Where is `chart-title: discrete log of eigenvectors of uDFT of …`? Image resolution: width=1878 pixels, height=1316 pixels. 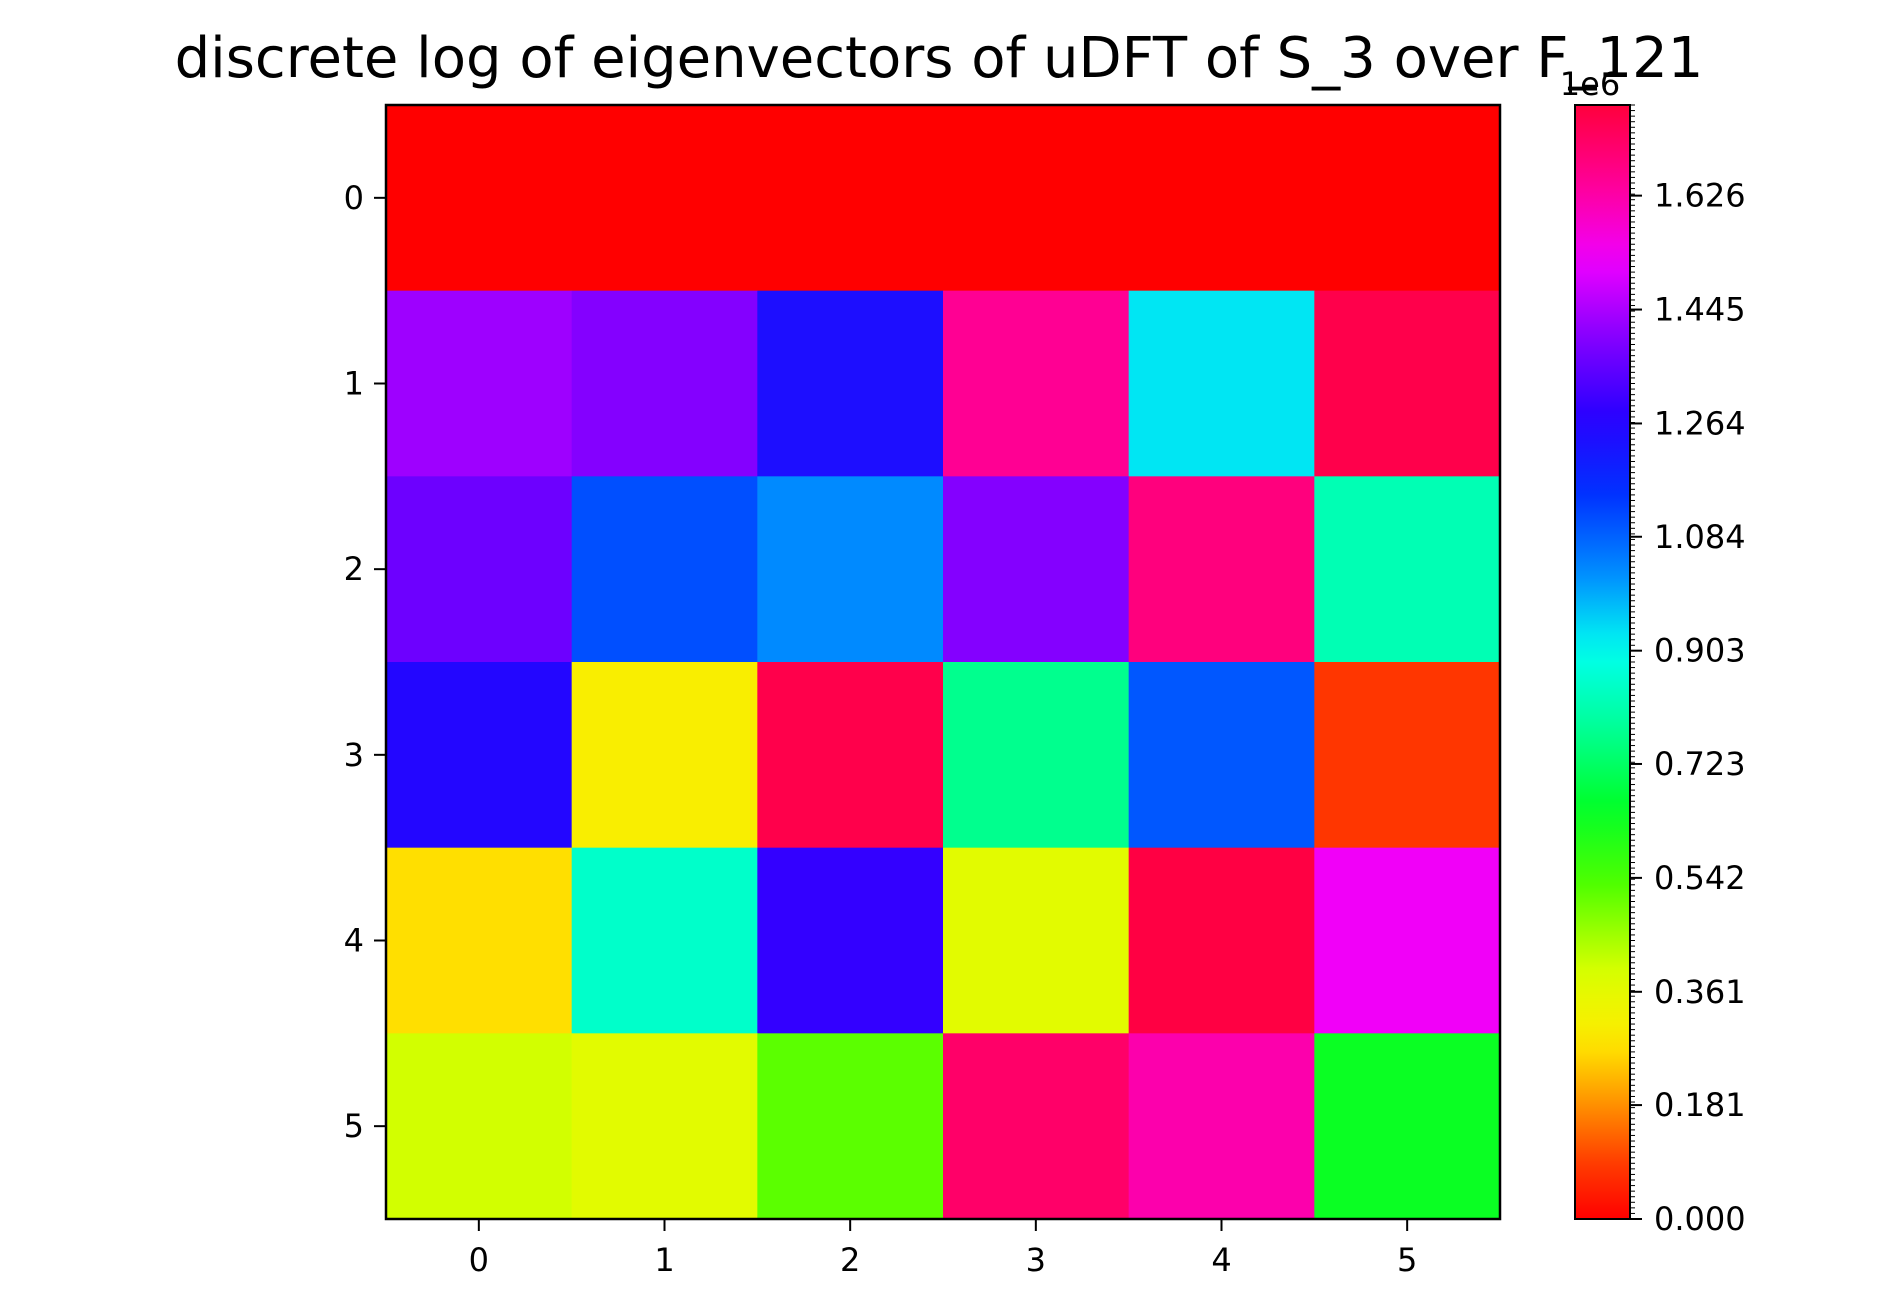
chart-title: discrete log of eigenvectors of uDFT of … is located at coordinates (939, 58).